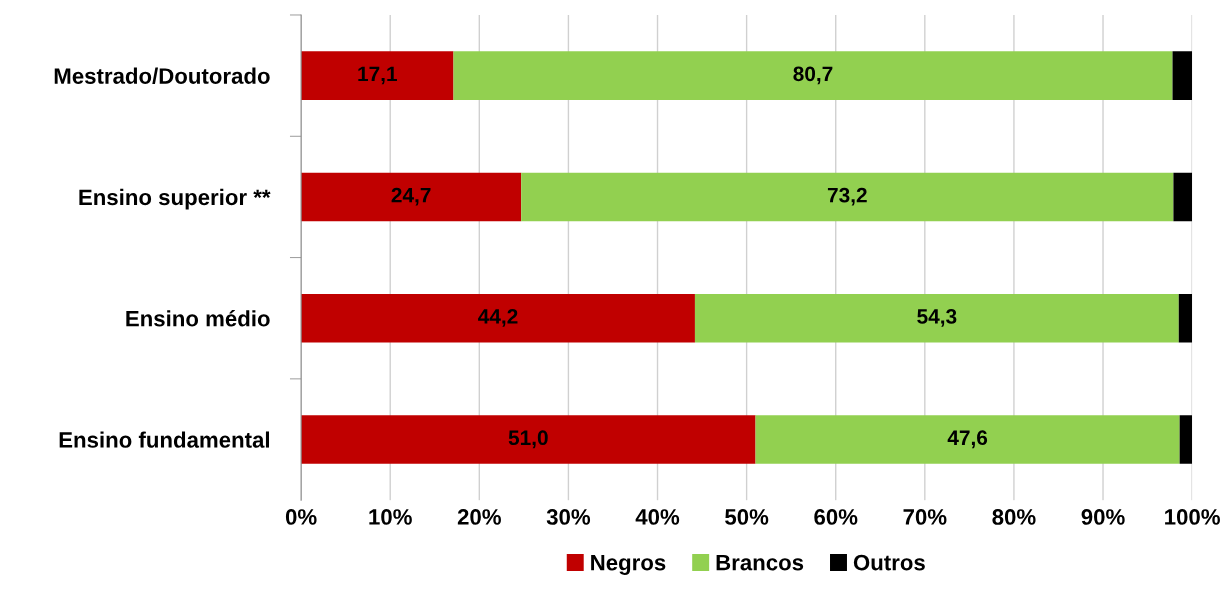 This screenshot has width=1229, height=599. What do you see at coordinates (162, 76) in the screenshot?
I see `y-tick-label: Mestrado/Doutorado` at bounding box center [162, 76].